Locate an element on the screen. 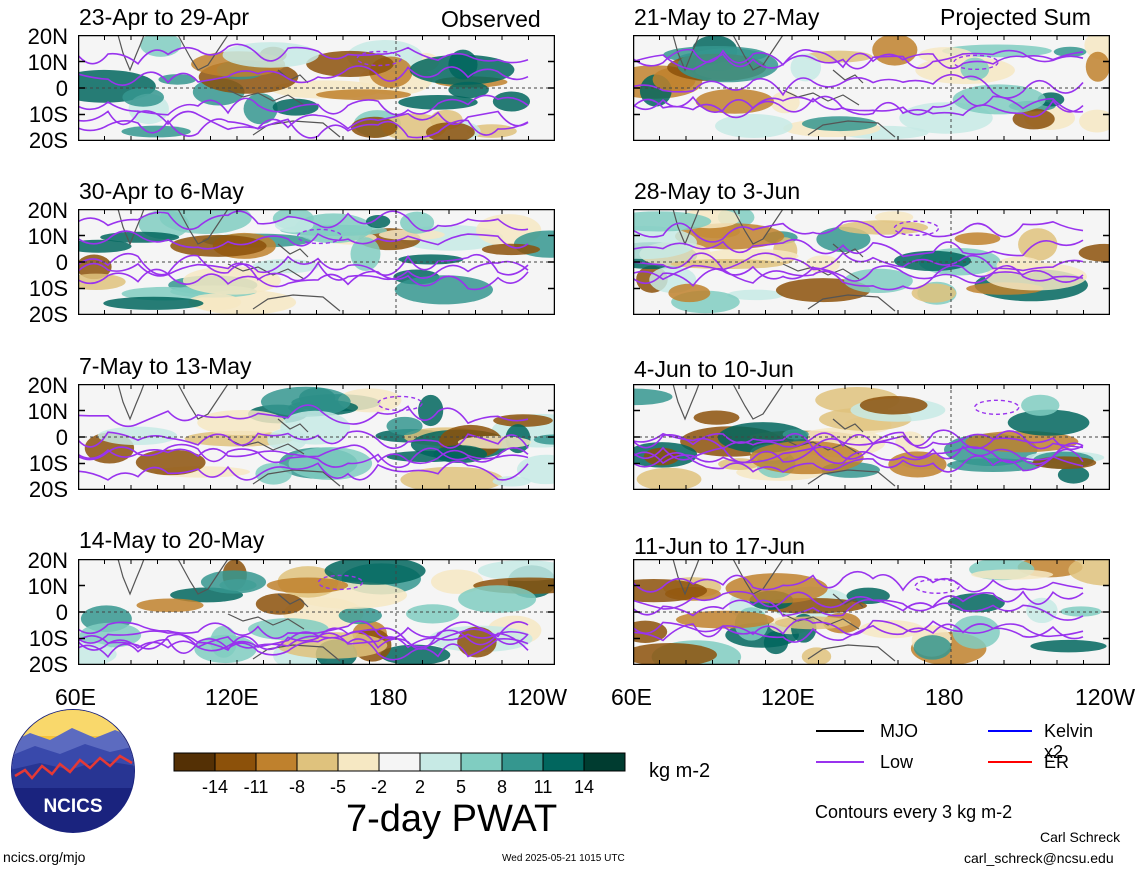 The width and height of the screenshot is (1135, 872). projected-sum-label: Projected Sum is located at coordinates (1015, 17).